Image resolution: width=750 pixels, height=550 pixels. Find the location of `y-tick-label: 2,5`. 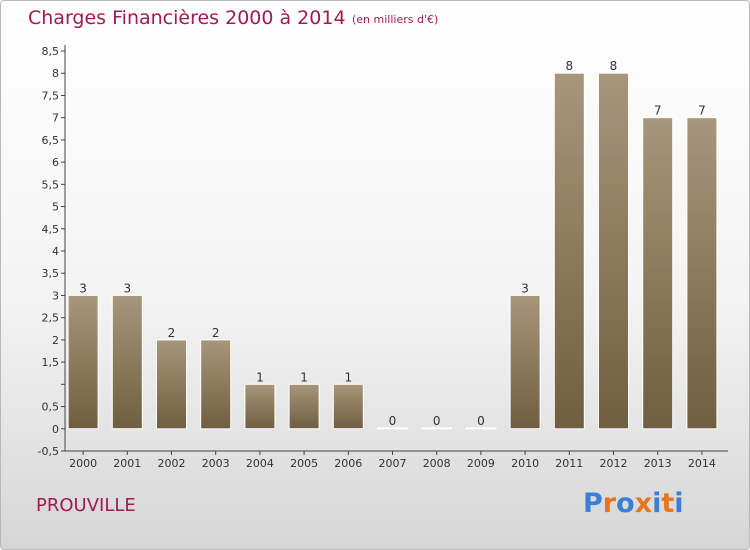

y-tick-label: 2,5 is located at coordinates (51, 318).